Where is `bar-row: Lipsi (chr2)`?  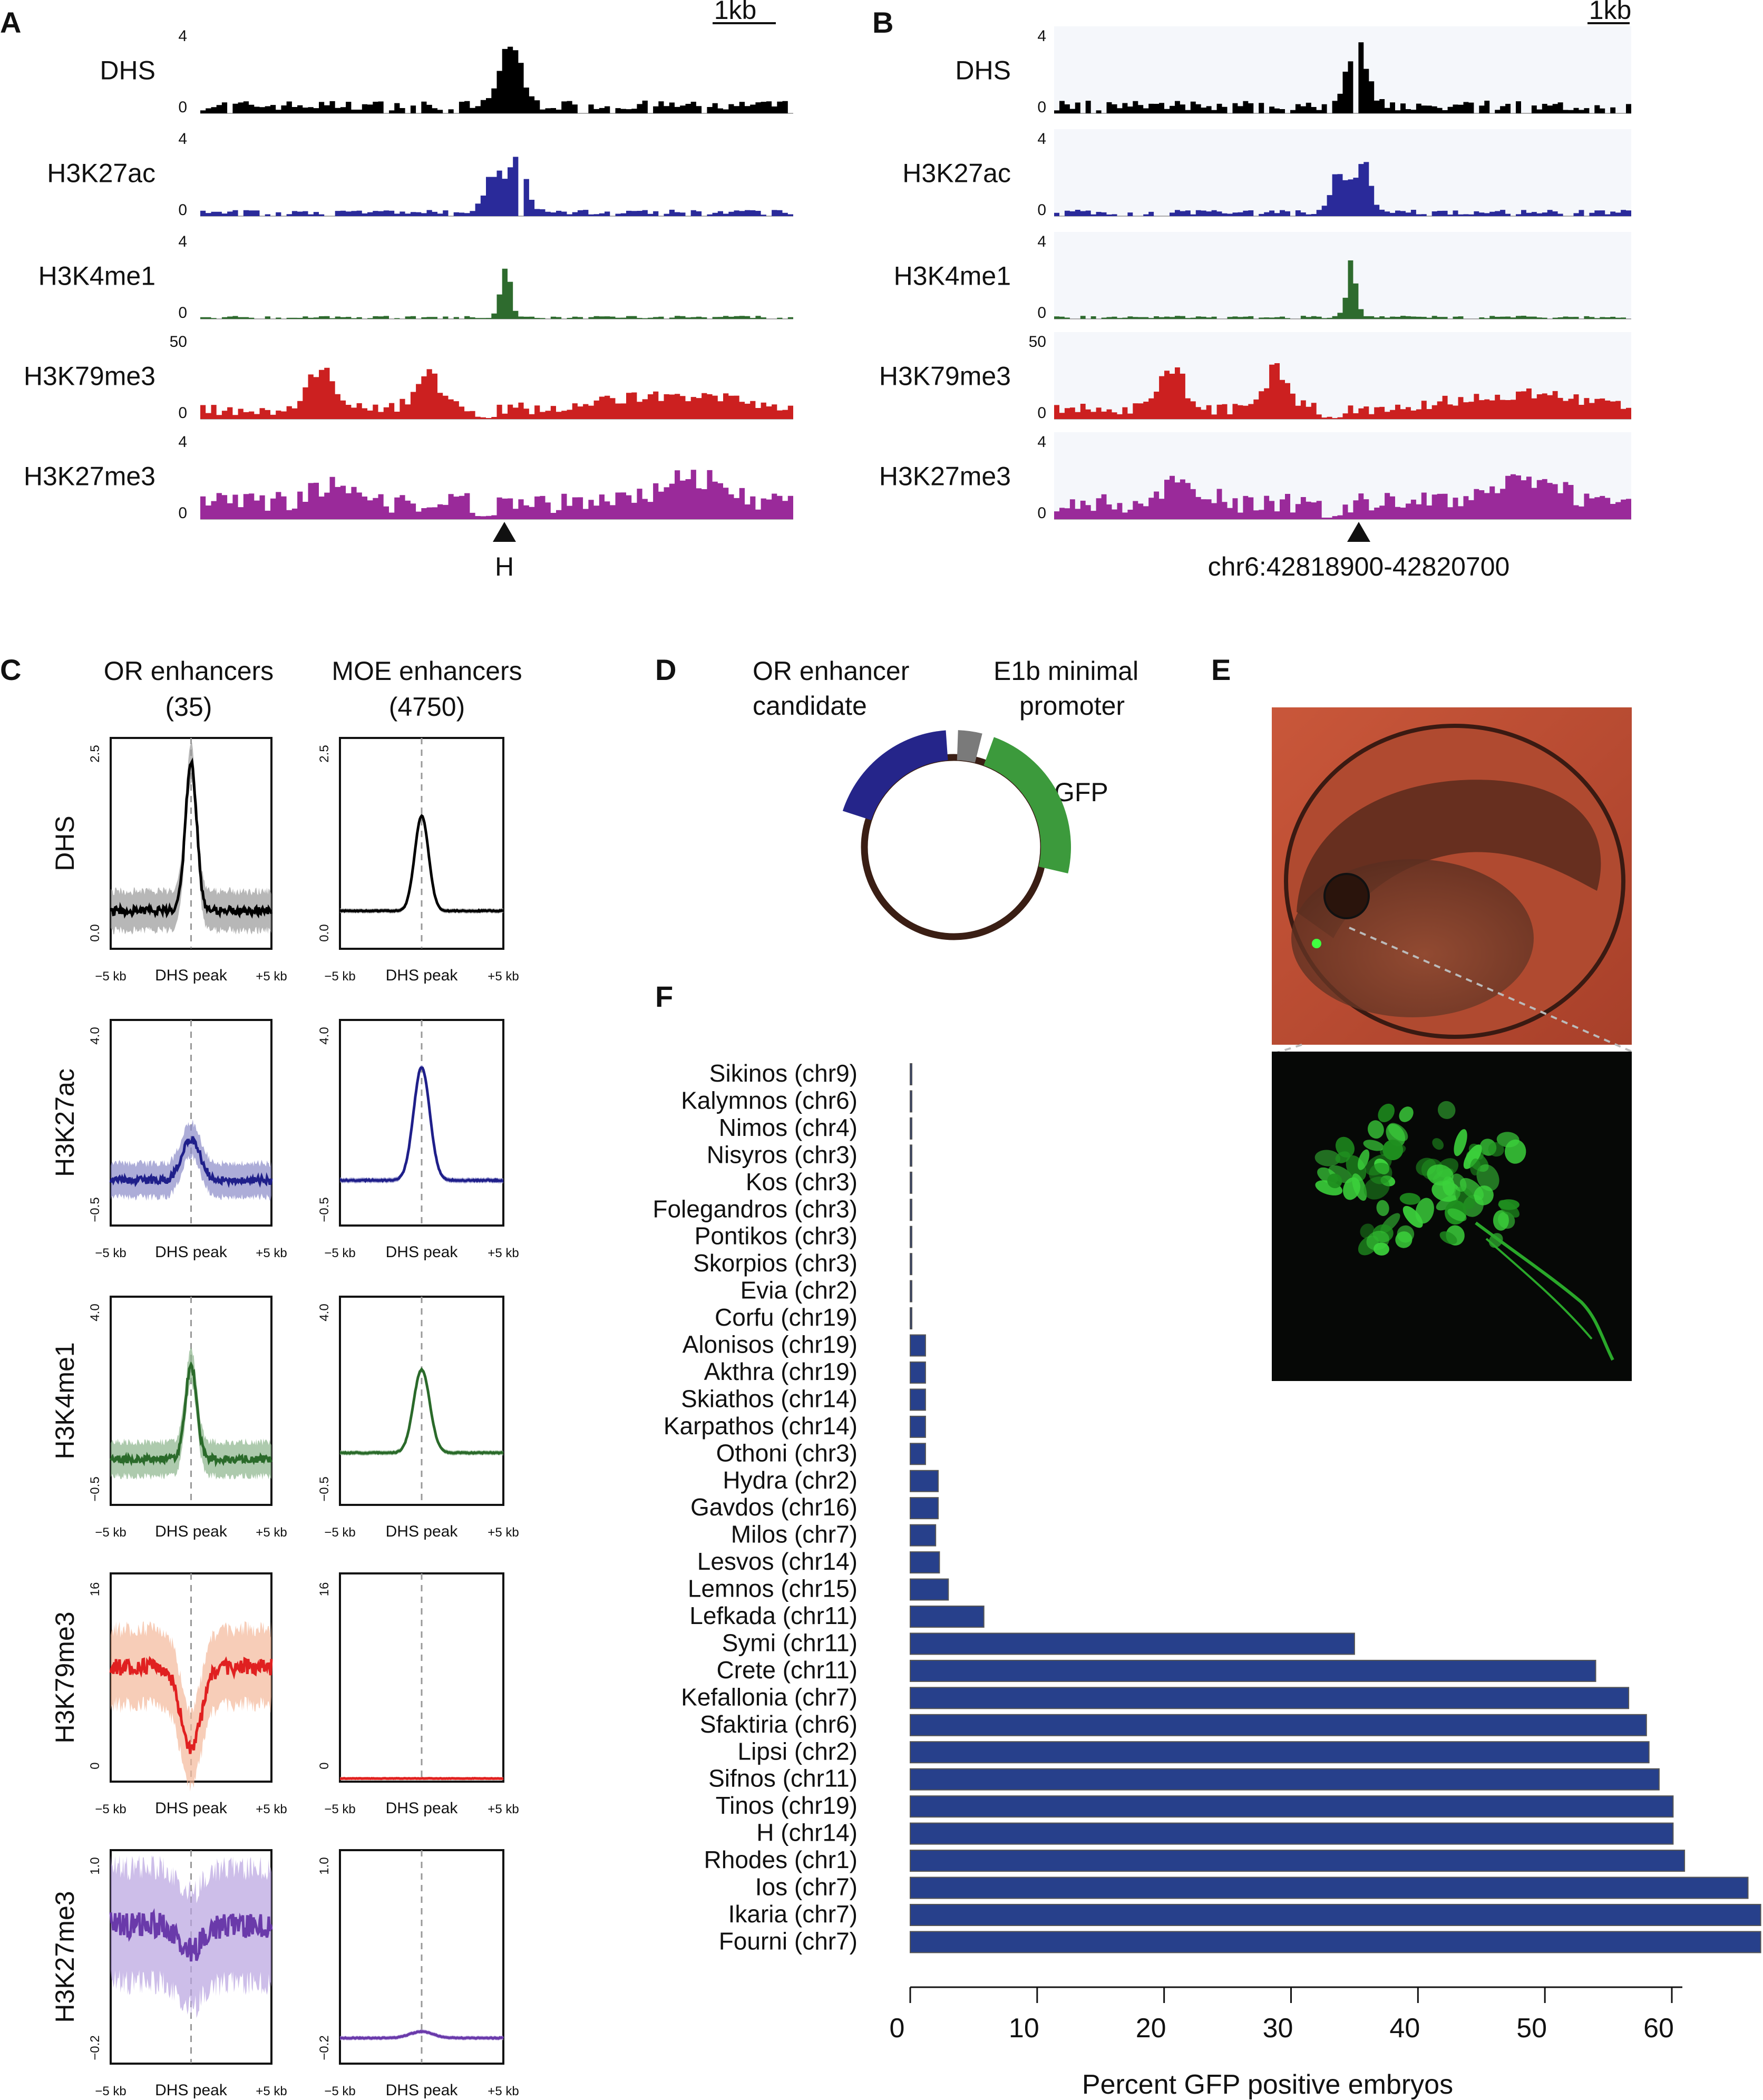 bar-row: Lipsi (chr2) is located at coordinates (1193, 1751).